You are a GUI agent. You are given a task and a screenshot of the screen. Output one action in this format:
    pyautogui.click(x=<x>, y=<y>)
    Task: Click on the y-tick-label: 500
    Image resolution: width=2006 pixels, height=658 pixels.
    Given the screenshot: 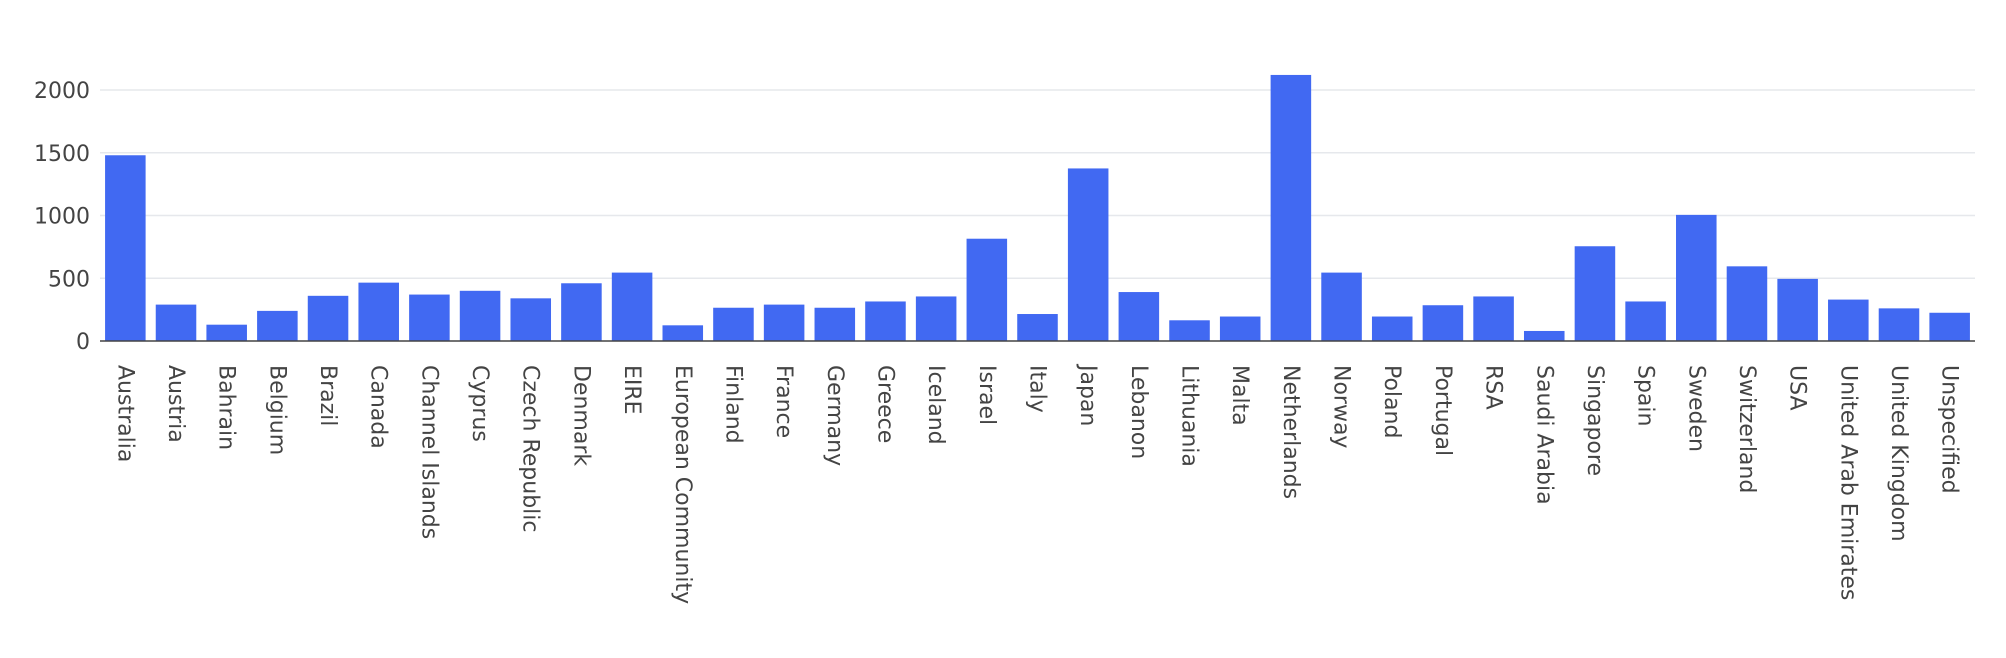 What is the action you would take?
    pyautogui.click(x=69, y=279)
    